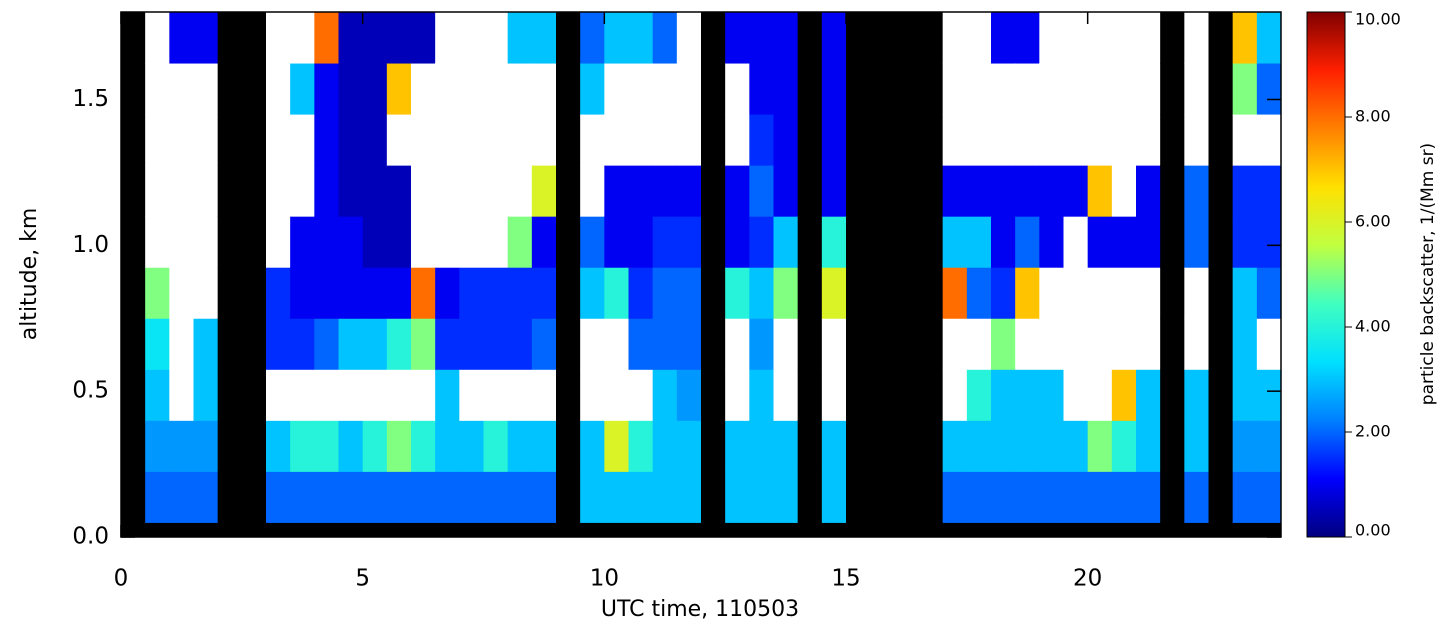 The height and width of the screenshot is (634, 1440). I want to click on y-axis-label: altitude, km, so click(29, 274).